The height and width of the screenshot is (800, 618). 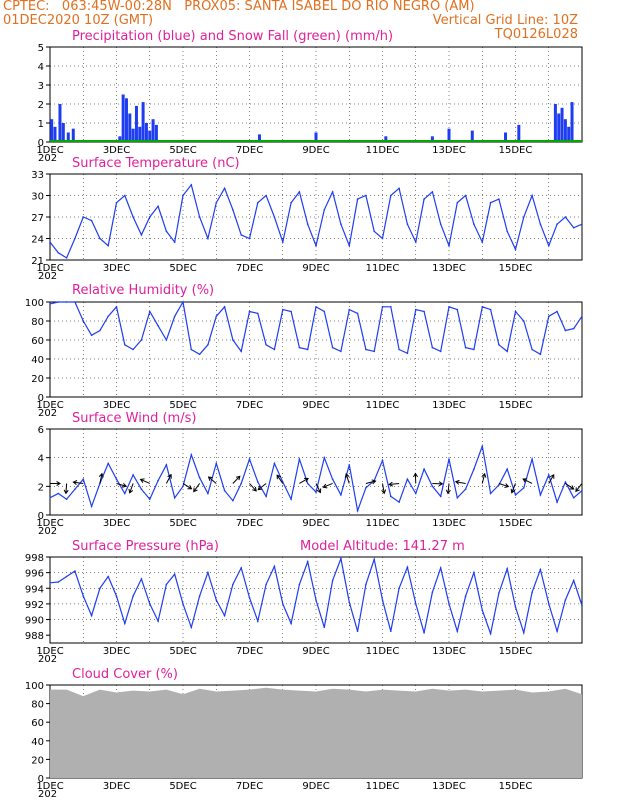 I want to click on x-tick-label: 5DEC, so click(x=182, y=651).